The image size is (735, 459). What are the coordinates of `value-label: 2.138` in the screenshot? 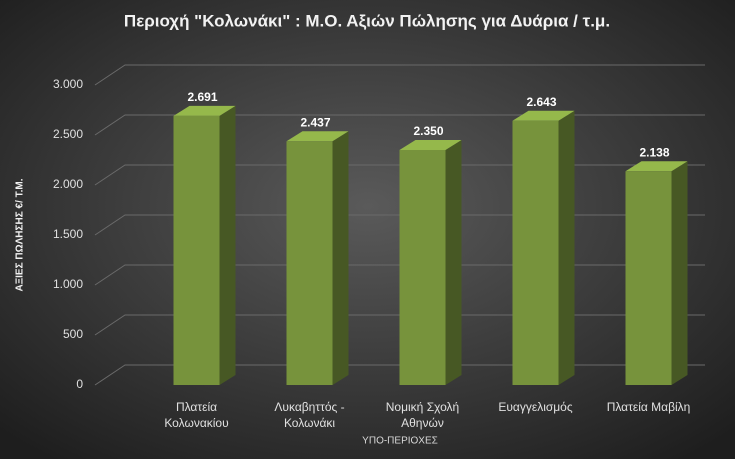 It's located at (654, 152).